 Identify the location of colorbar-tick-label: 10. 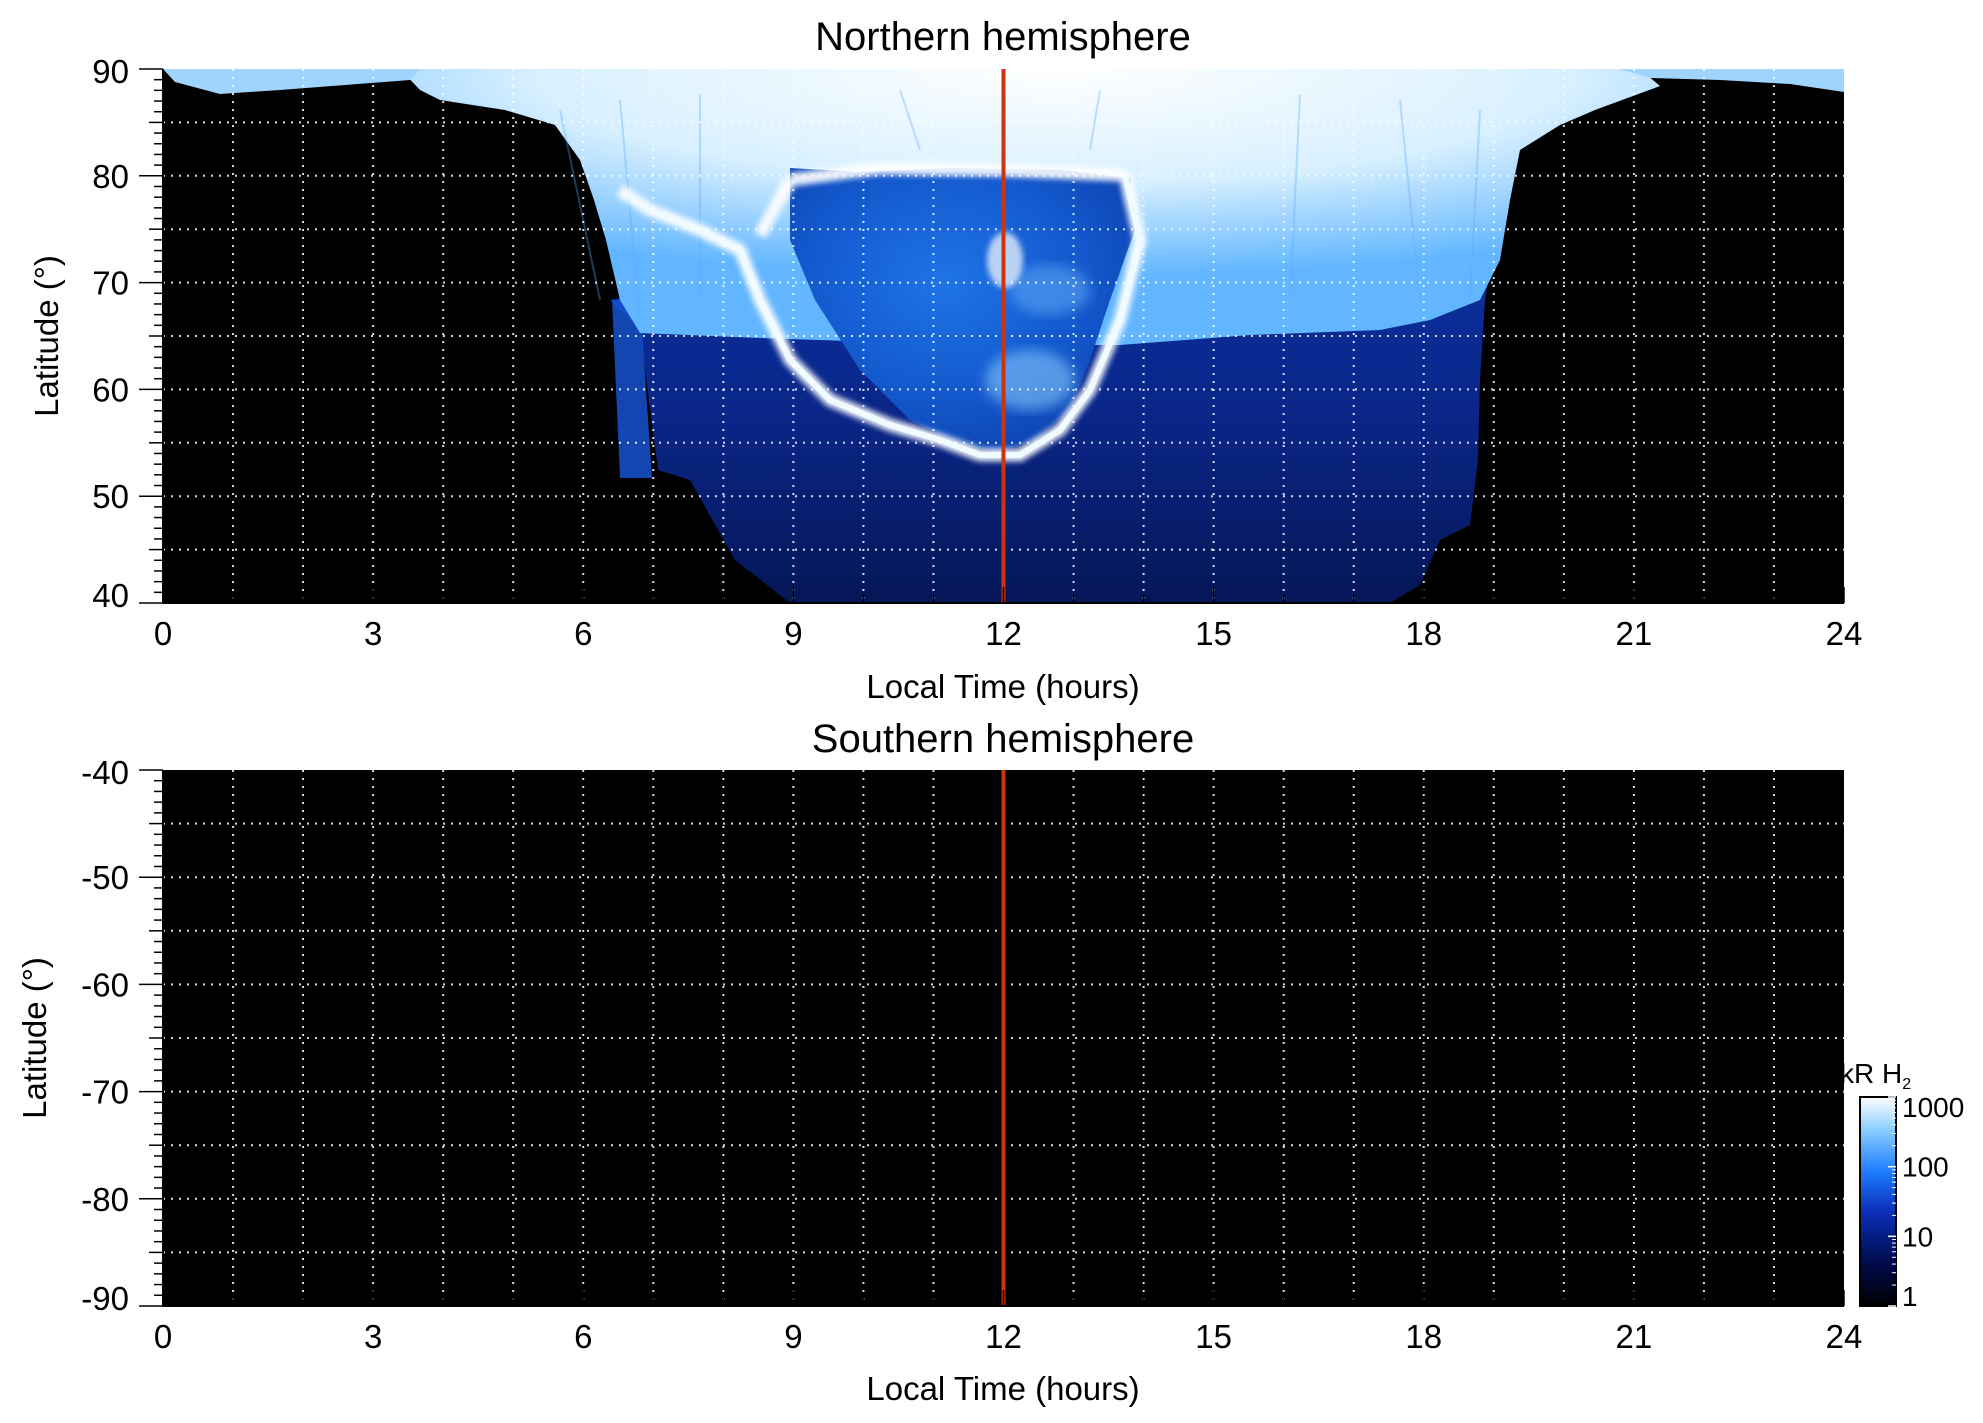
(1917, 1236).